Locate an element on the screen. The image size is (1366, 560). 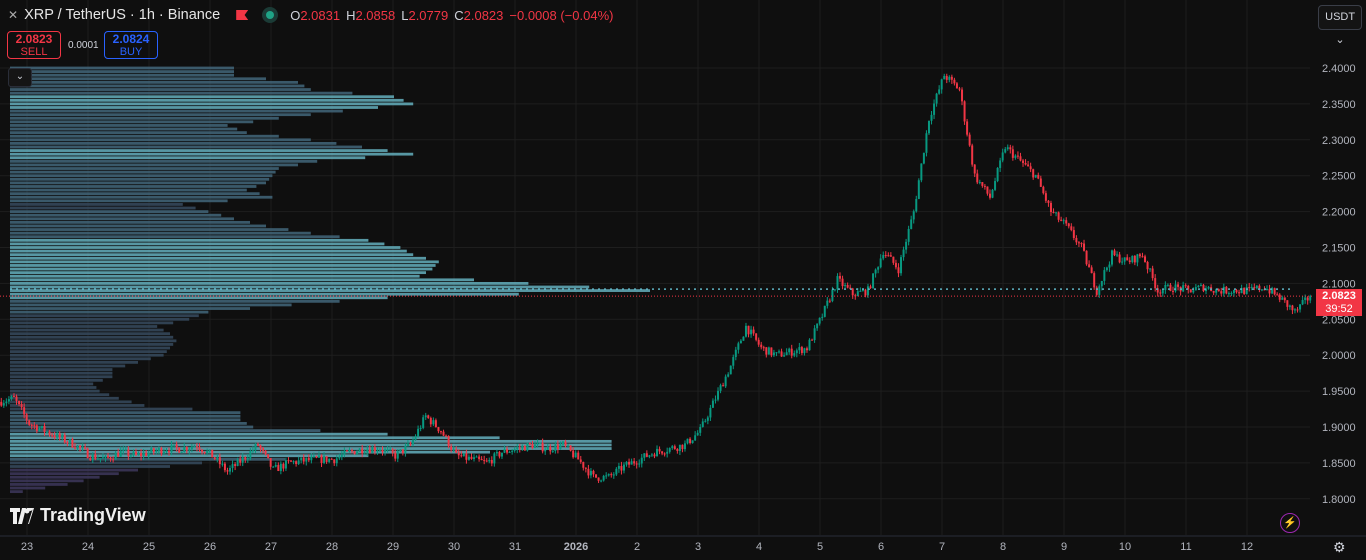
flag-icon is located at coordinates (242, 15).